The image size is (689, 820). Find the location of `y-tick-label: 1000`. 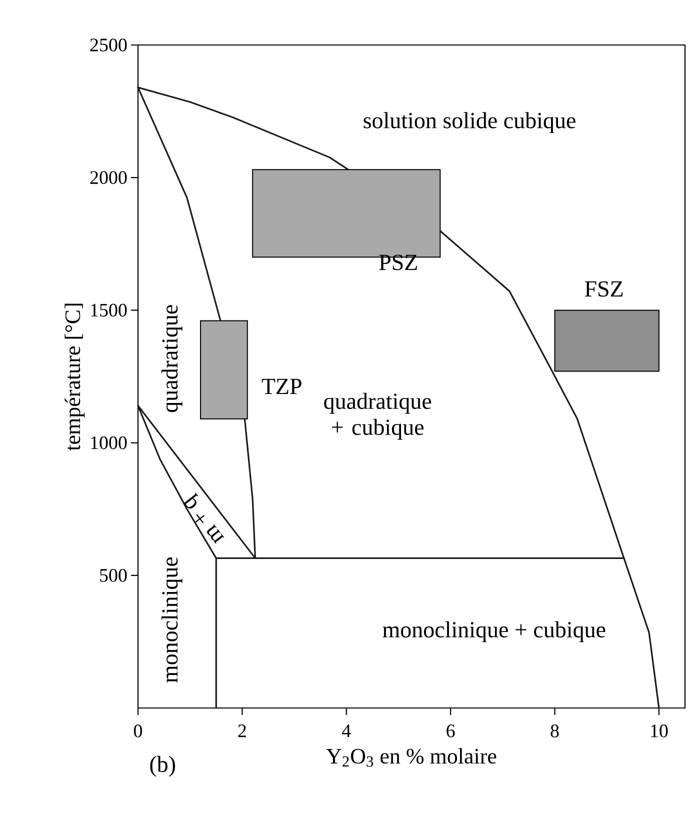

y-tick-label: 1000 is located at coordinates (109, 443).